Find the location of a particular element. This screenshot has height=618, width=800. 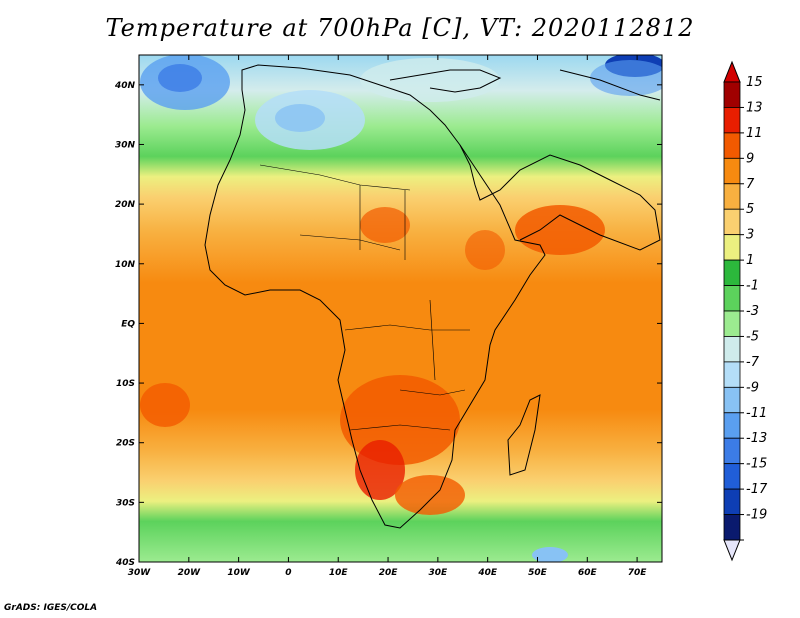

colorbar-top-arrow is located at coordinates (732, 71).